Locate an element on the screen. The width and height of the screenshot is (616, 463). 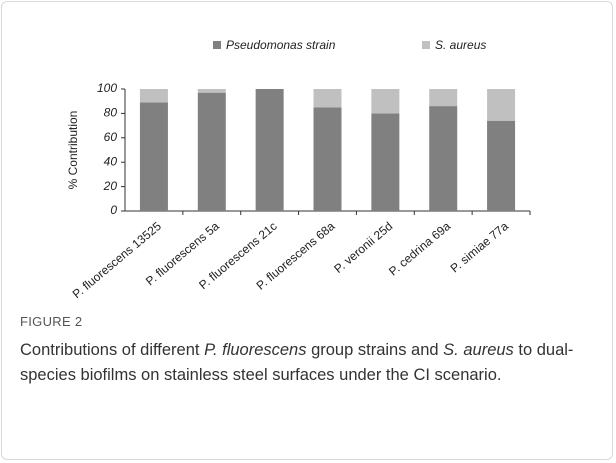
y-tick-label: 60 is located at coordinates (111, 137).